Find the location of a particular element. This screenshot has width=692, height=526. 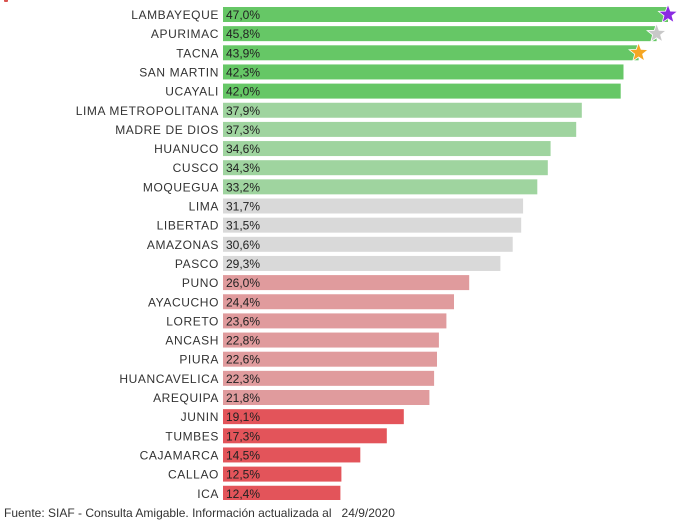

value-label: 30,6% is located at coordinates (243, 245).